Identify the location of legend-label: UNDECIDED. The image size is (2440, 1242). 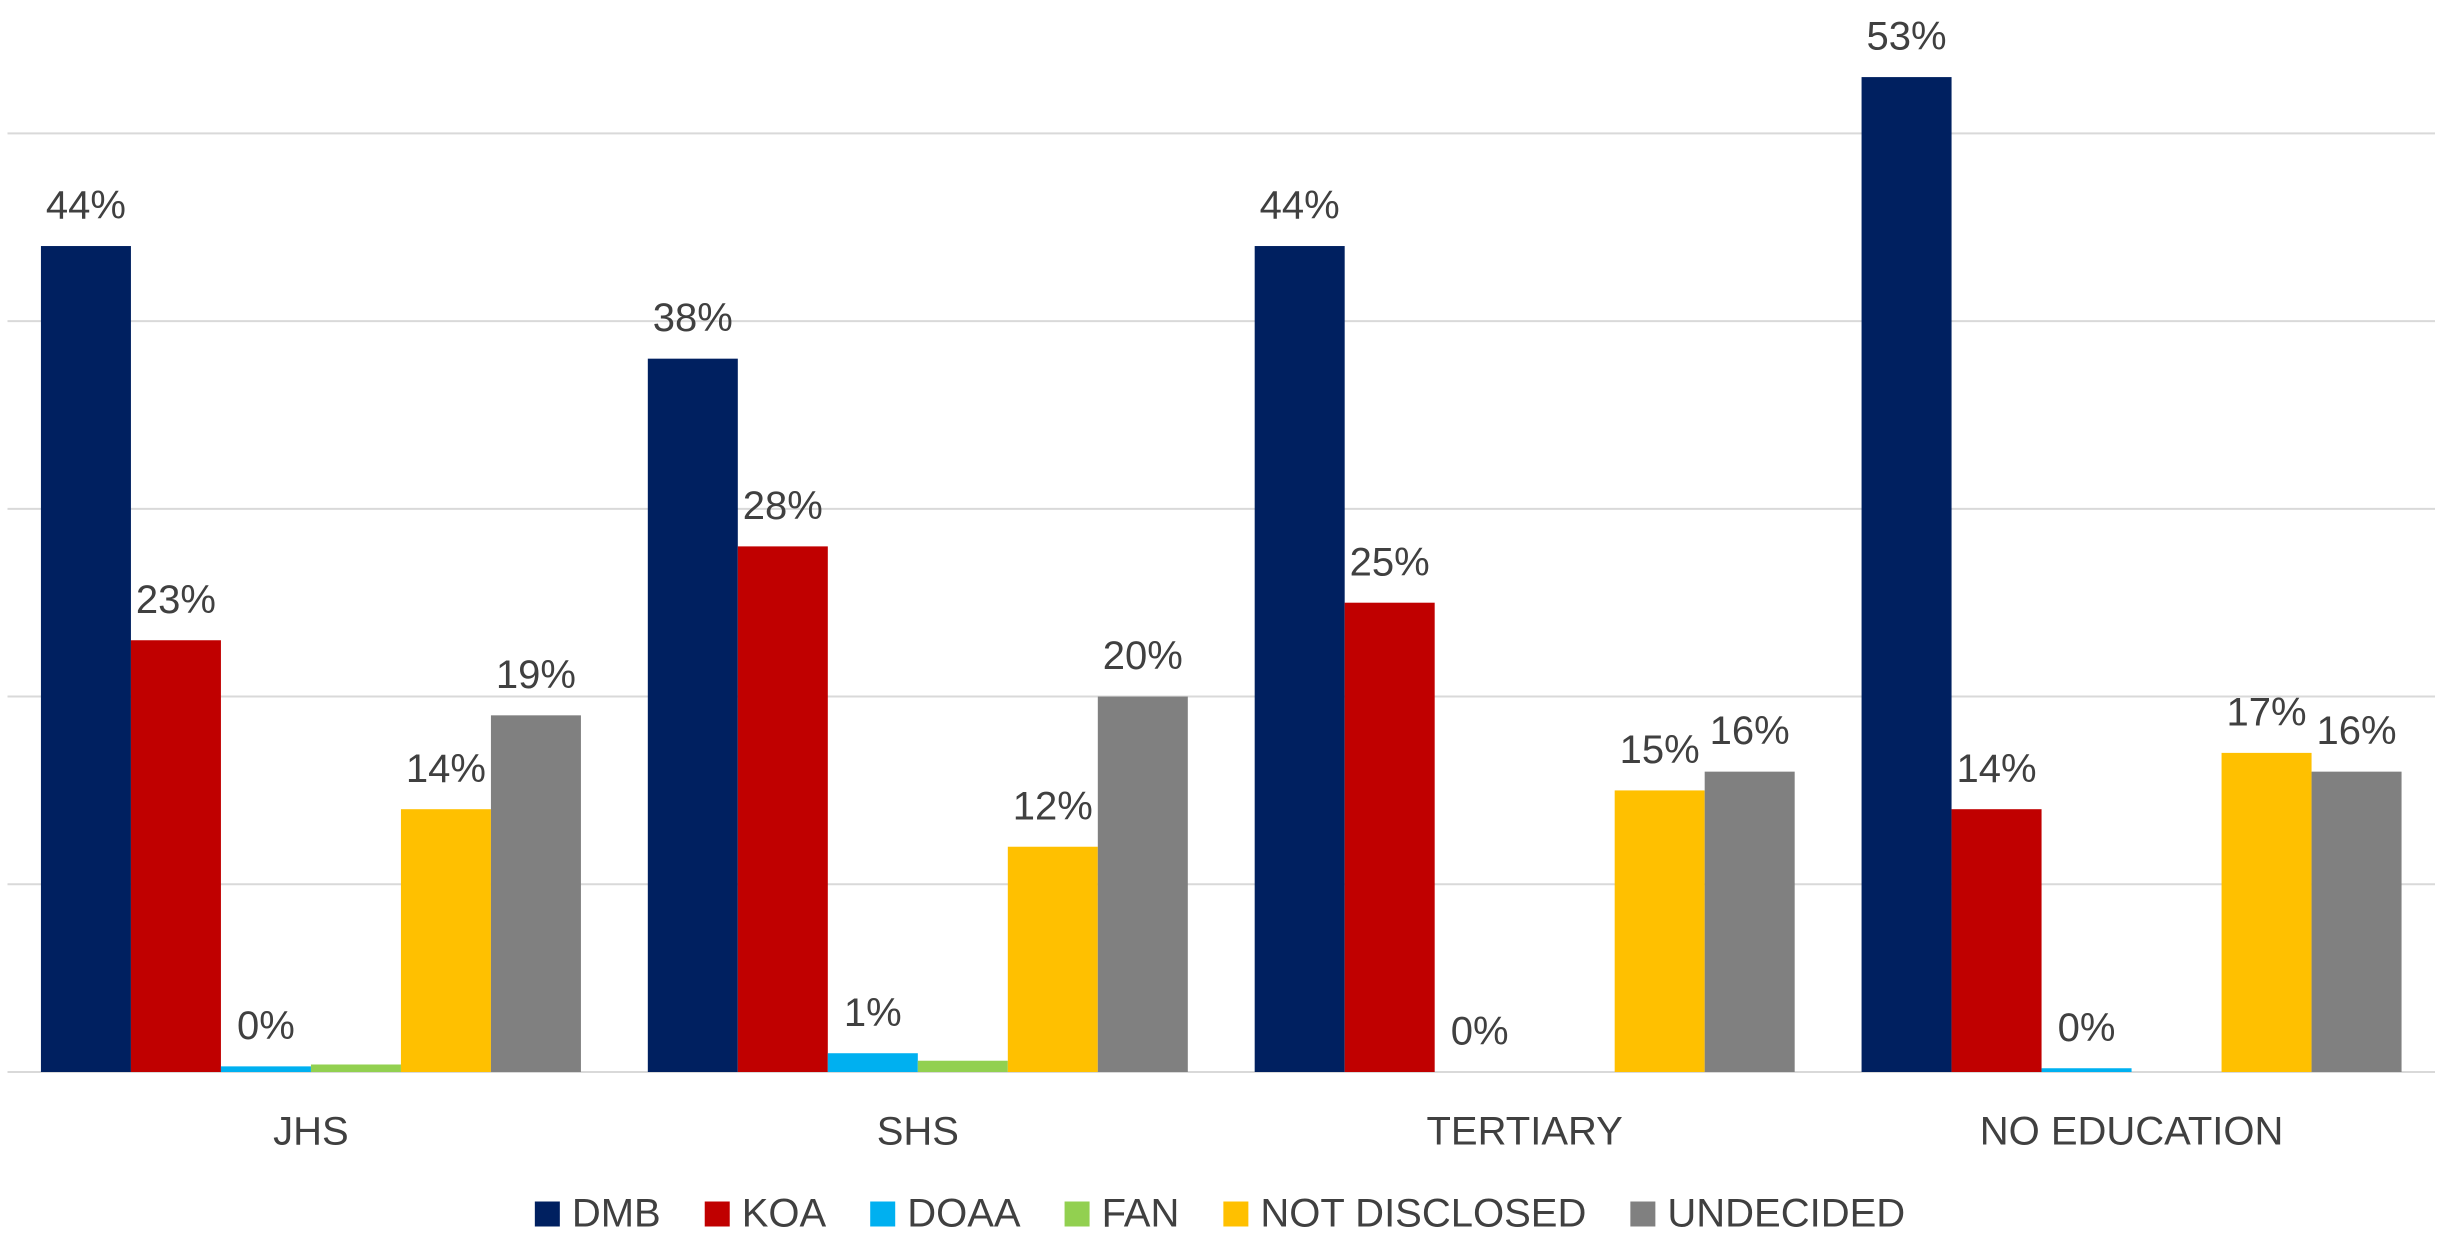
(1786, 1214).